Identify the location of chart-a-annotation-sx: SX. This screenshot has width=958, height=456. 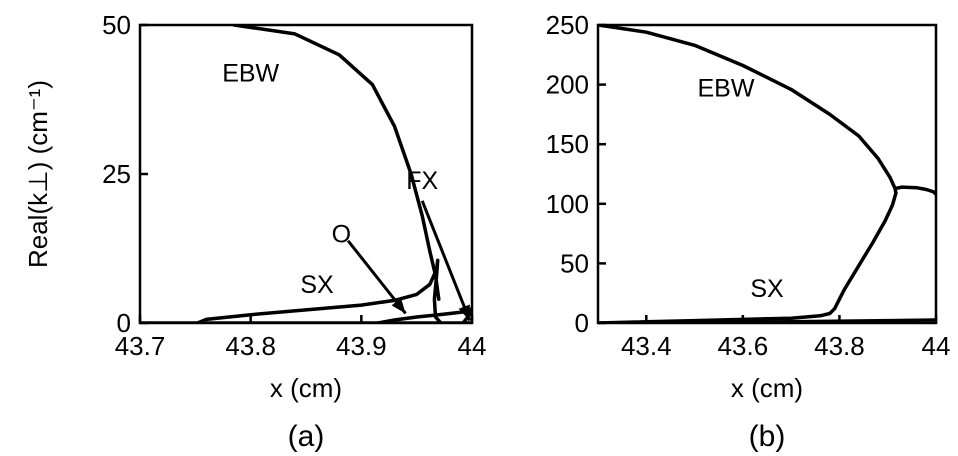
(317, 285).